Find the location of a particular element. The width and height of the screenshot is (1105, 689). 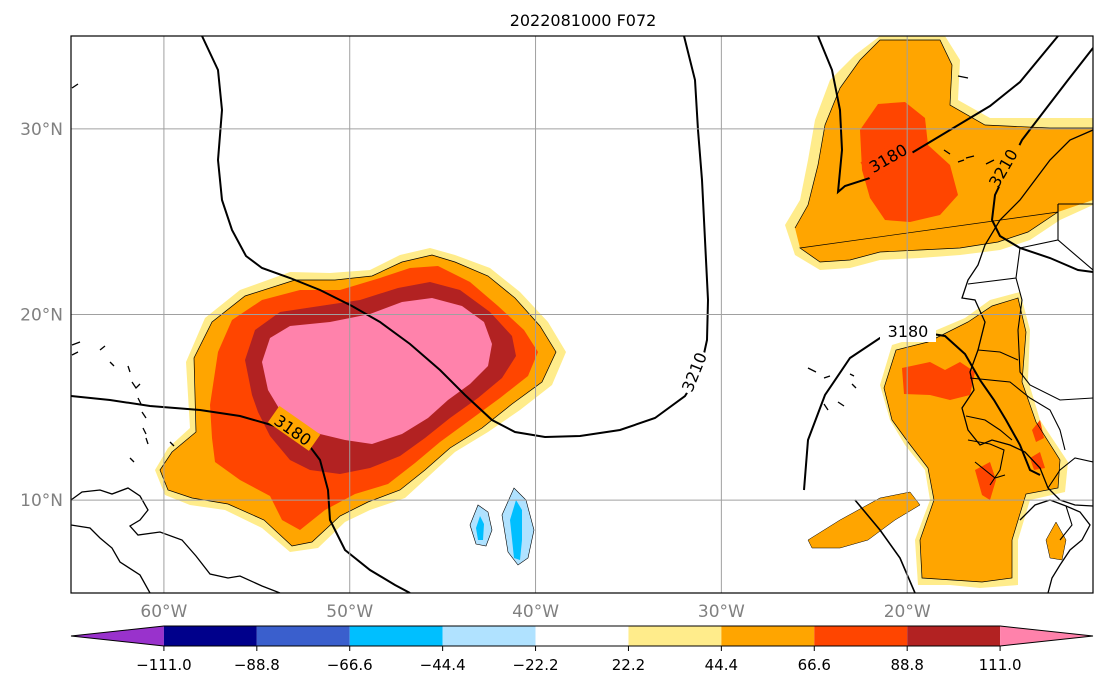

coast-gulf-guinea is located at coordinates (1055, 546).